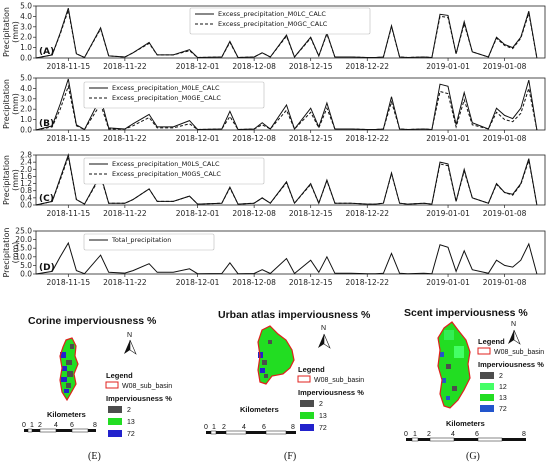 This screenshot has height=466, width=550. Describe the element at coordinates (290, 456) in the screenshot. I see `panel-caption: (F)` at that location.